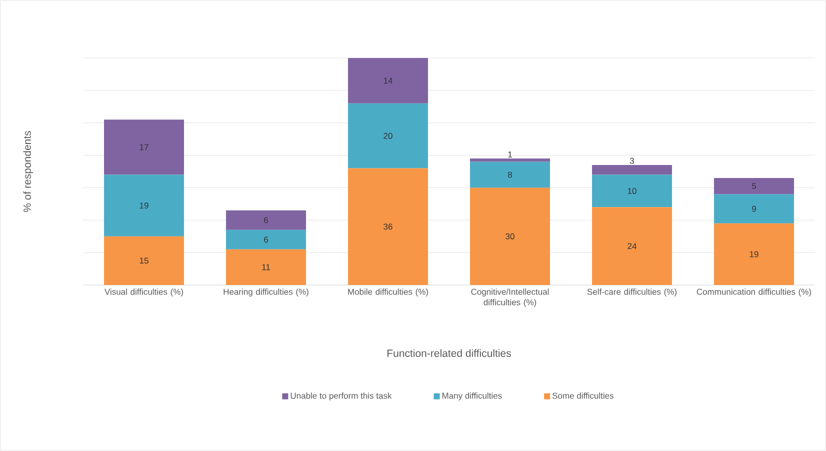  What do you see at coordinates (632, 161) in the screenshot?
I see `data-label: 3` at bounding box center [632, 161].